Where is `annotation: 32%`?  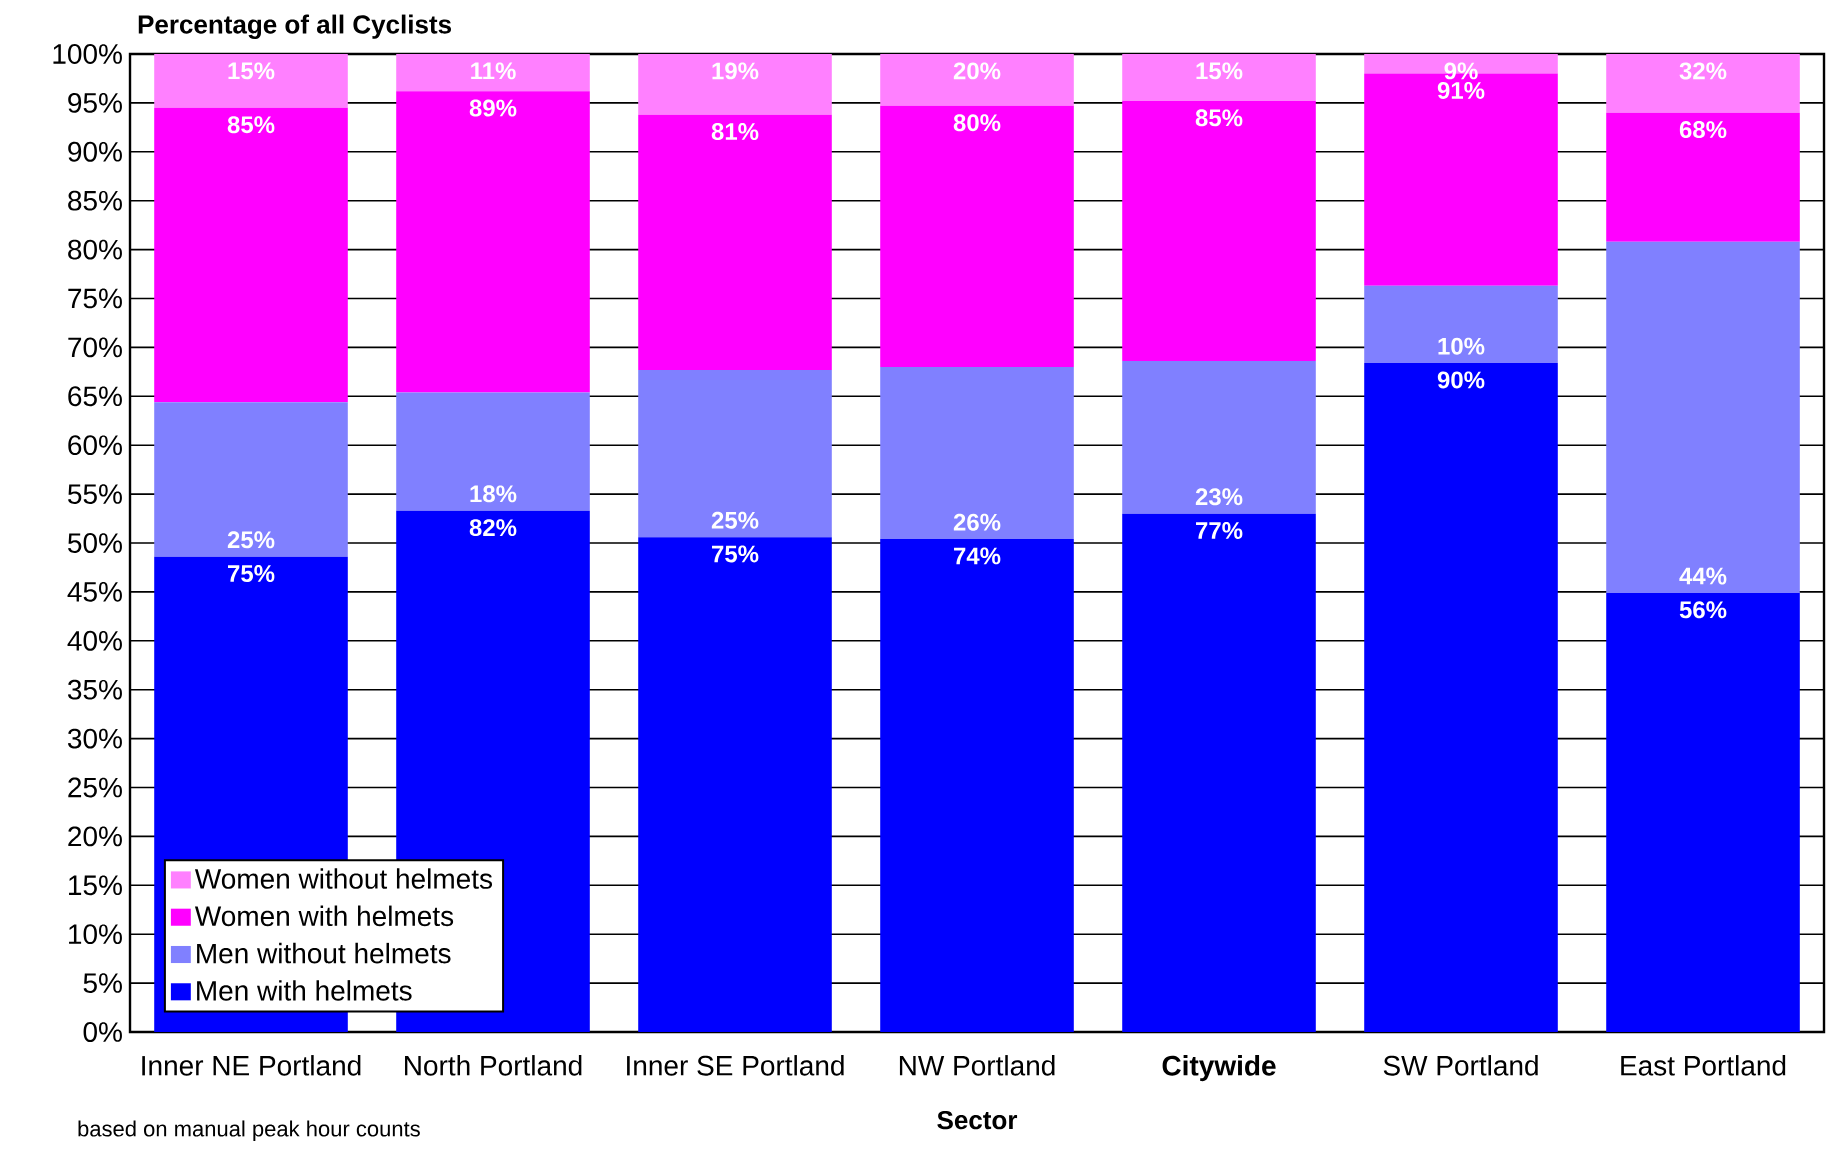 annotation: 32% is located at coordinates (1703, 71).